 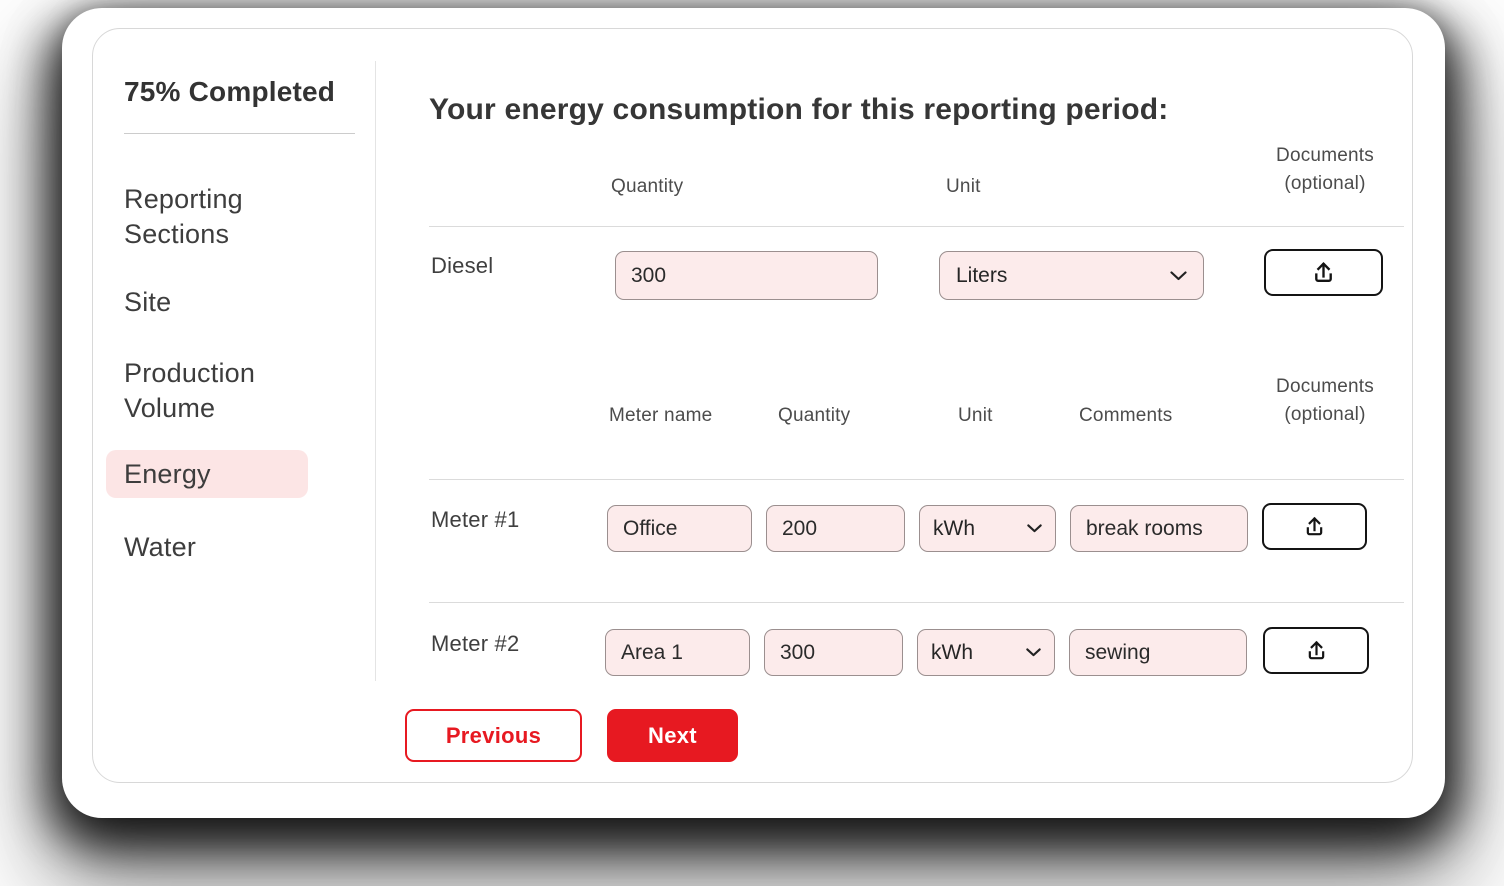 I want to click on fuel-header-quantity: Quantity, so click(x=647, y=186).